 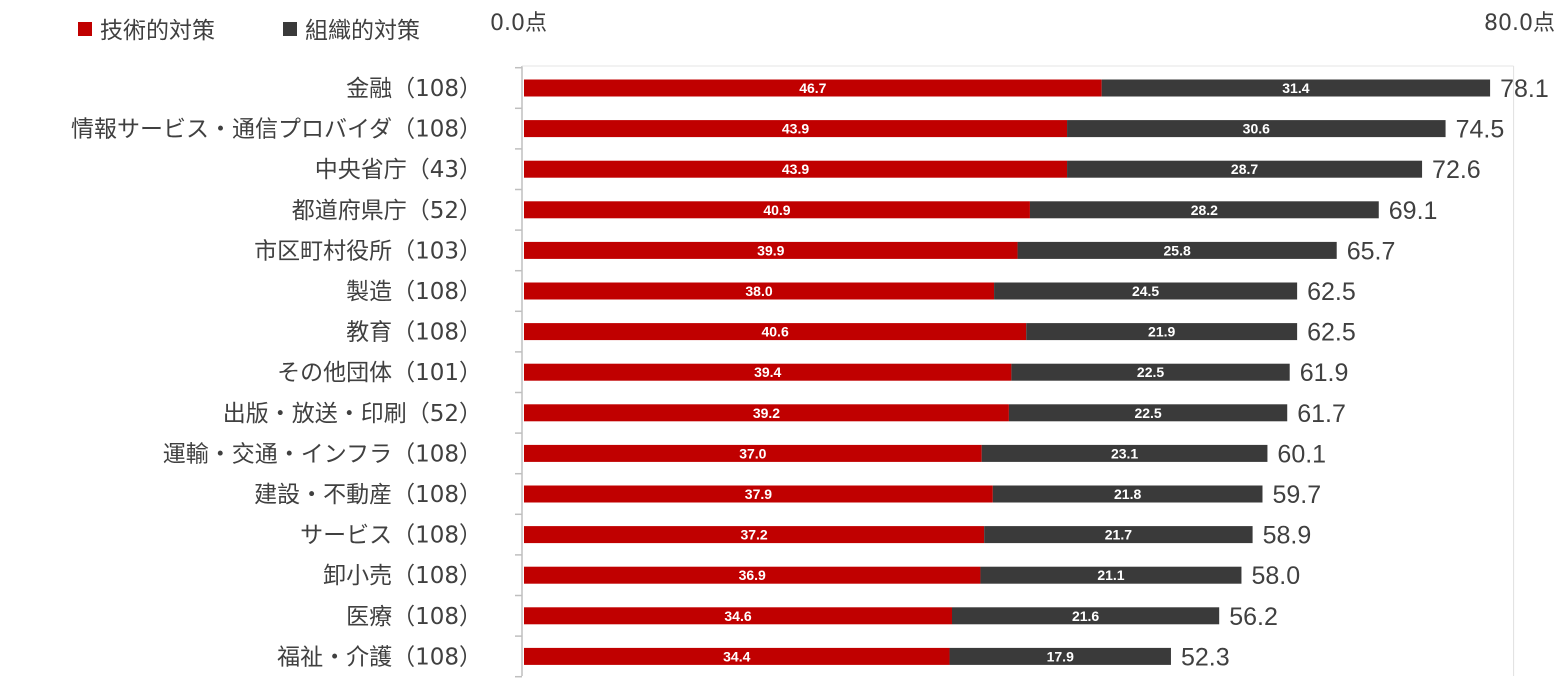 I want to click on data-label: 24.5, so click(x=1145, y=291).